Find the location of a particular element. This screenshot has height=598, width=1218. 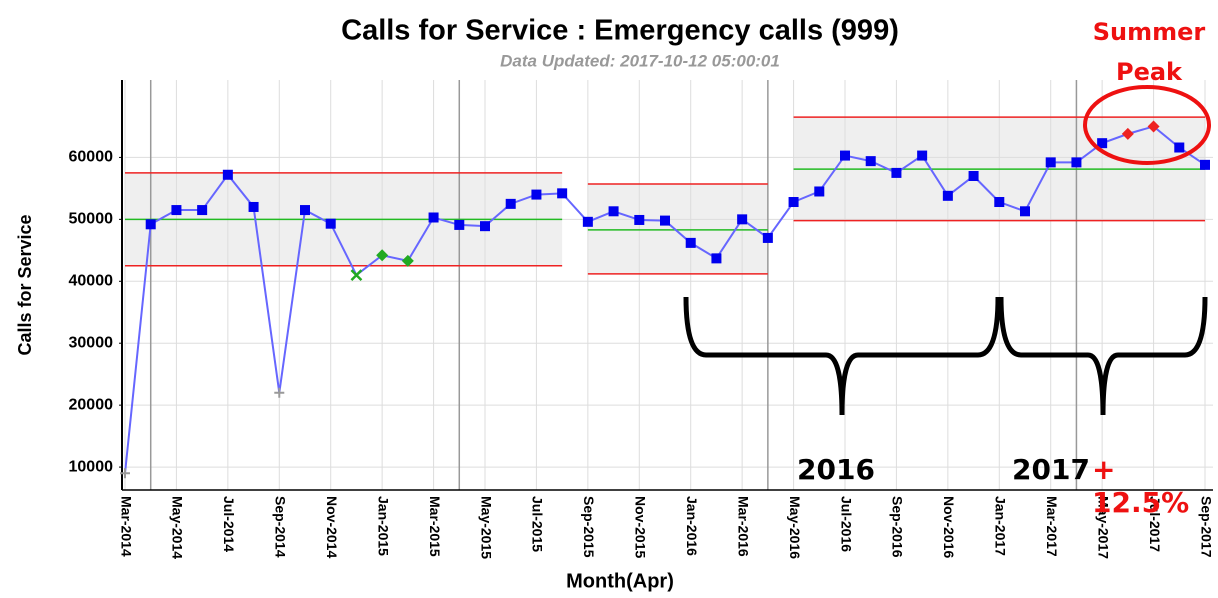

y-tick-label: 40000 is located at coordinates (91, 281).